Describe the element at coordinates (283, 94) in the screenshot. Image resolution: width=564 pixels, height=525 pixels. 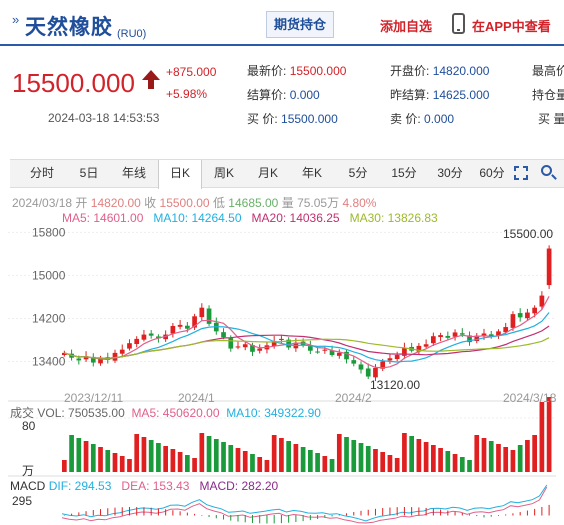
I see `settle-price-field: 结算价: 0.000` at that location.